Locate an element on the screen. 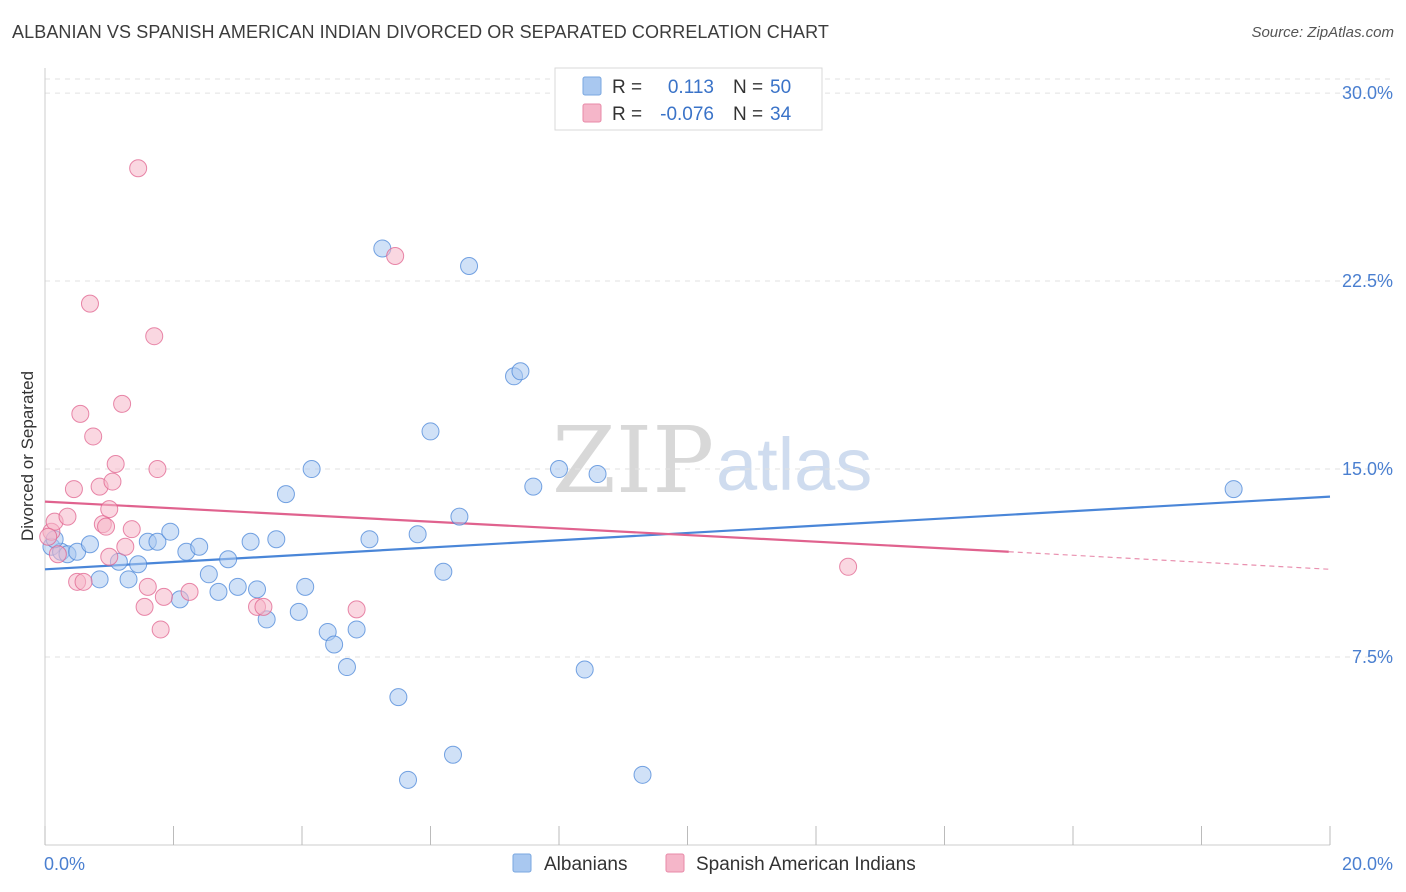 The image size is (1406, 892). x-tick-label: 20.0% is located at coordinates (1367, 864).